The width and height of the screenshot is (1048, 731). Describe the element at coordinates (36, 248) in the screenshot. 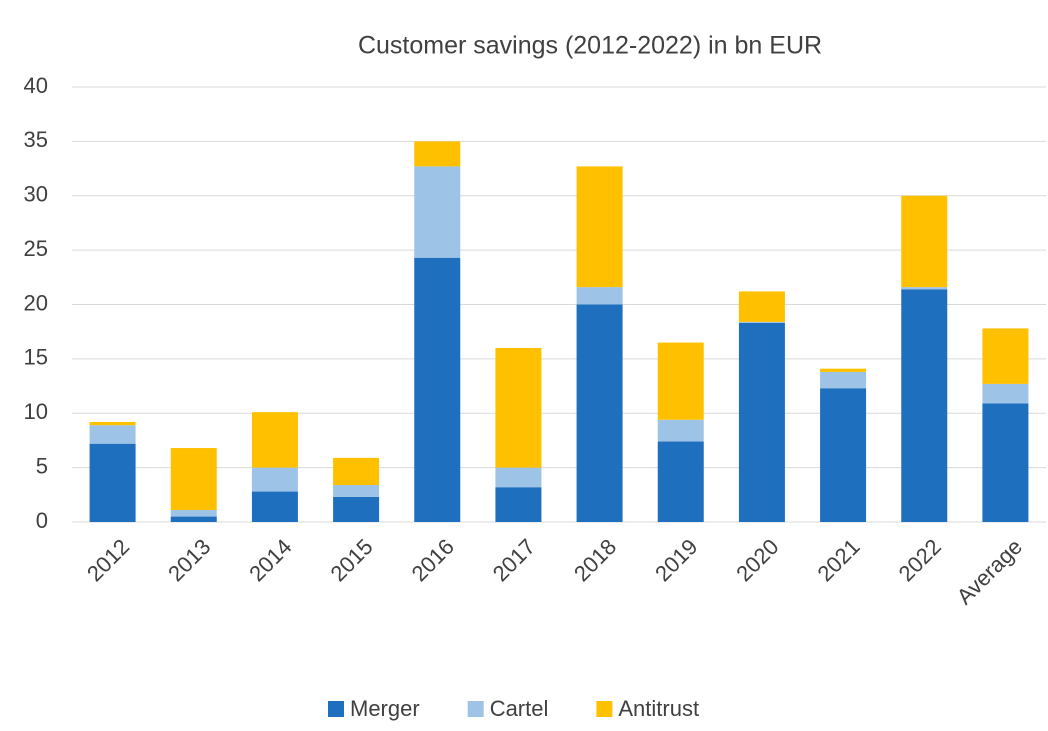

I see `y-tick-label: 25` at that location.